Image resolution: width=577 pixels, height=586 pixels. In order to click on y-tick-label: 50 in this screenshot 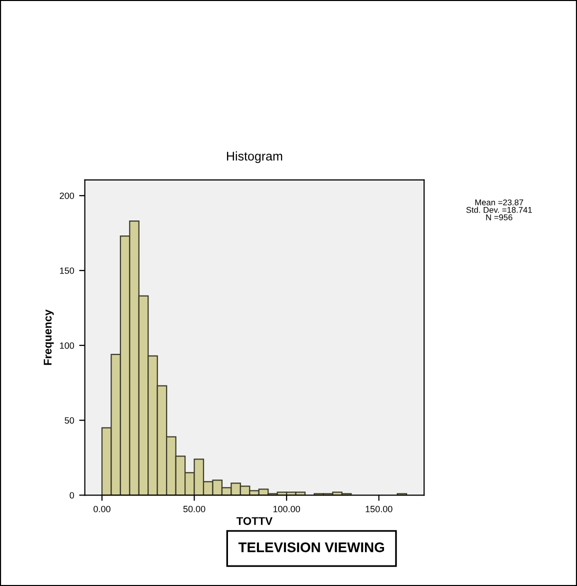, I will do `click(69, 420)`.